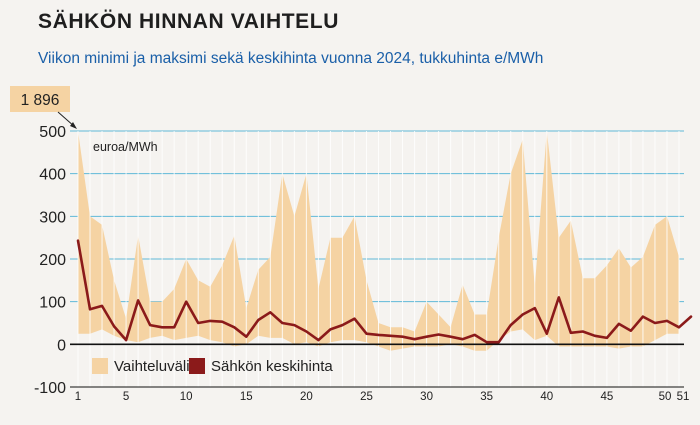 The width and height of the screenshot is (700, 425). What do you see at coordinates (152, 366) in the screenshot?
I see `legend-label-band: Vaihteluväli` at bounding box center [152, 366].